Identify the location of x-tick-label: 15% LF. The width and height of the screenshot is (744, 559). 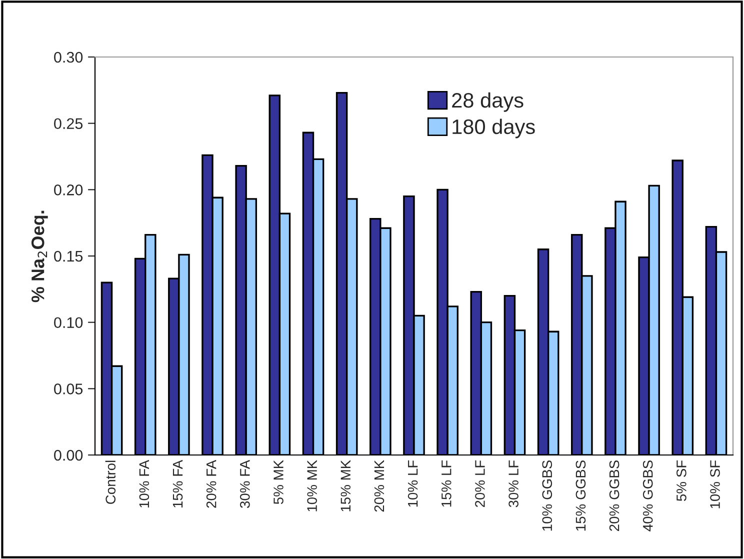
(447, 483).